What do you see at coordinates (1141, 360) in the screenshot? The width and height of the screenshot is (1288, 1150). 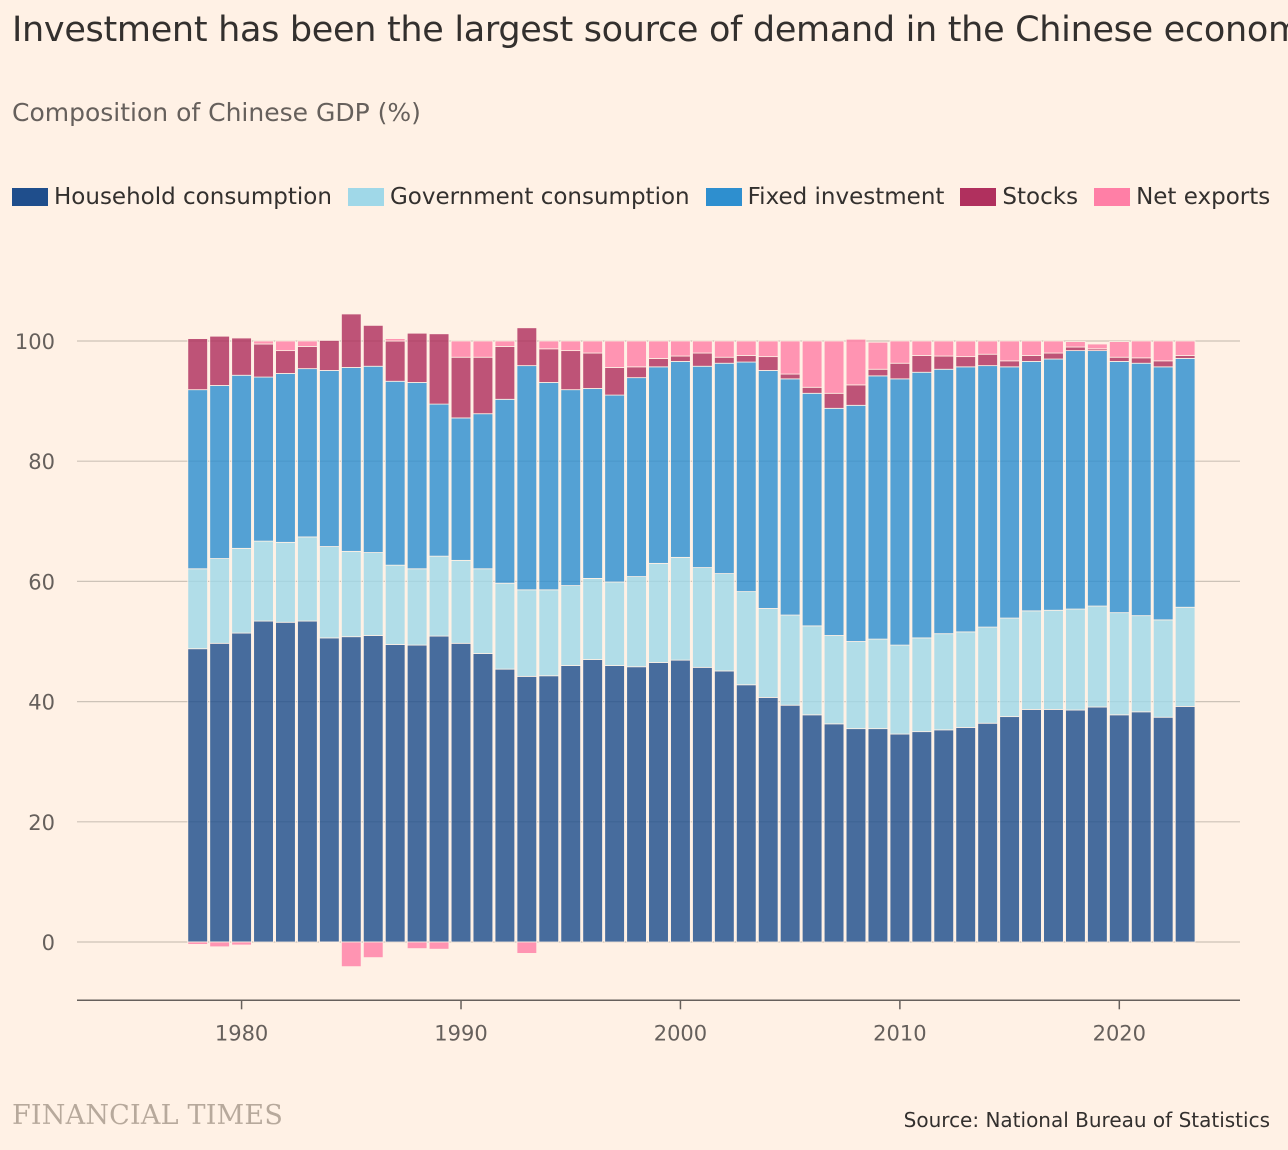 I see `bar-stocks-2021` at bounding box center [1141, 360].